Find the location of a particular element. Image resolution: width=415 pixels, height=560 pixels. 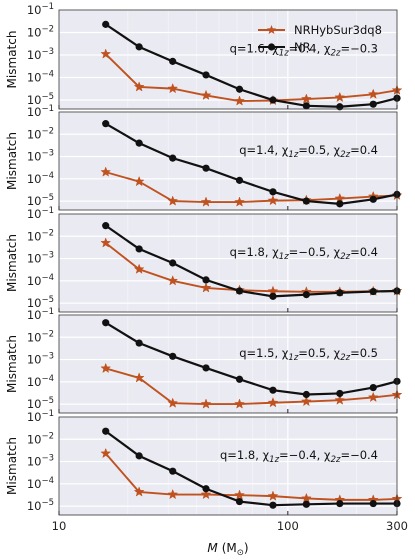

series-nr is located at coordinates (251, 65).